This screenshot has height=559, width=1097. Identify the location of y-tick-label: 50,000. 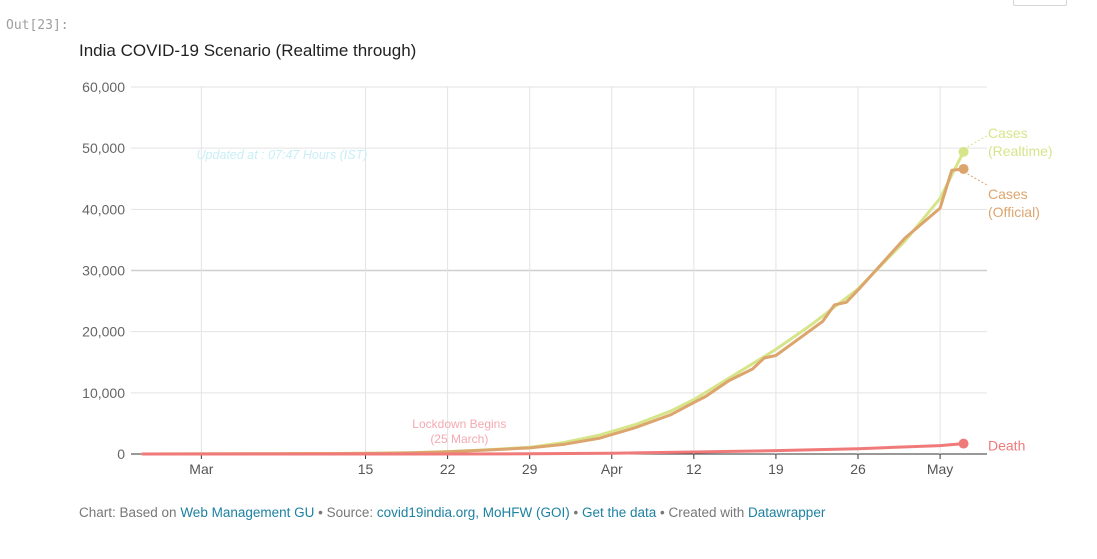
(103, 148).